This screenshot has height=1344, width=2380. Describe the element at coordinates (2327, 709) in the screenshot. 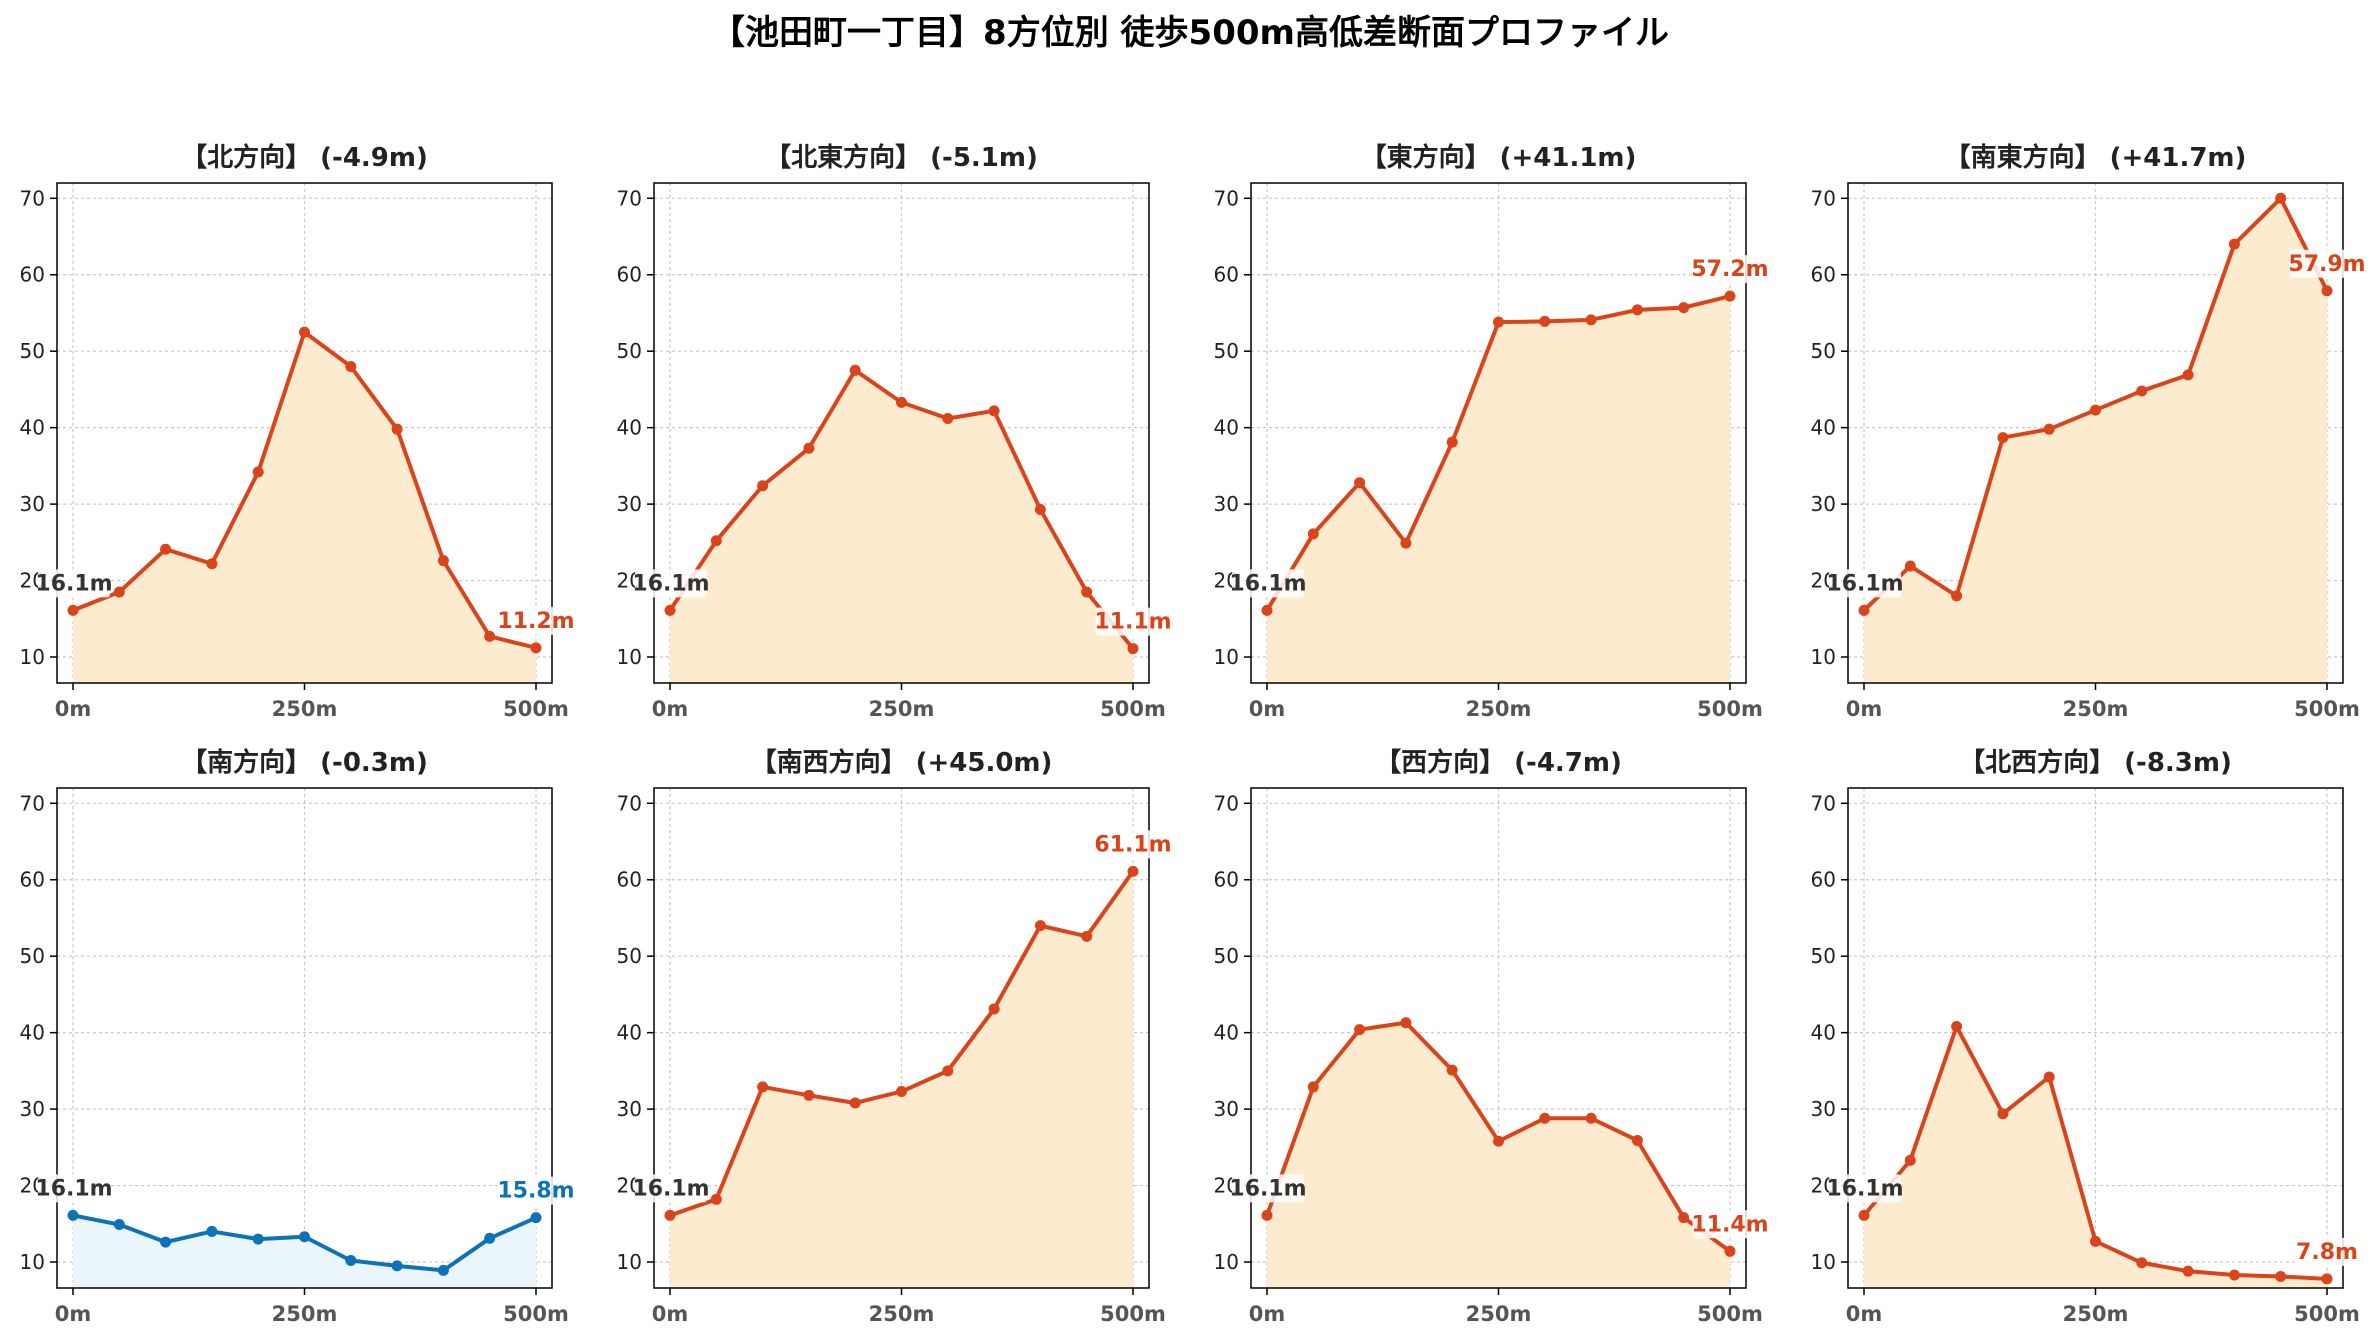

I see `x-tick-label: 500m` at that location.